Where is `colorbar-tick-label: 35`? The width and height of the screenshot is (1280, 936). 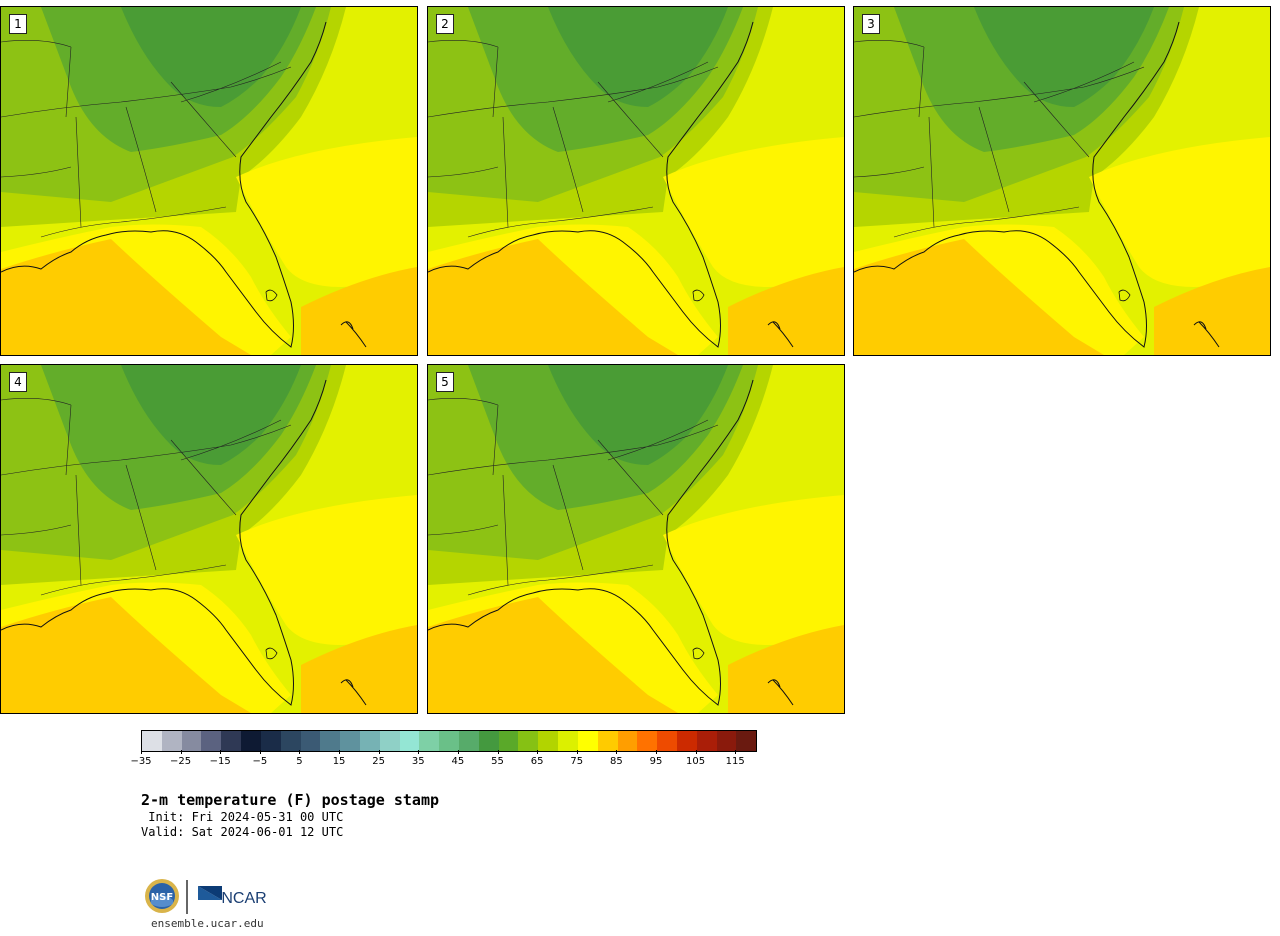 colorbar-tick-label: 35 is located at coordinates (418, 761).